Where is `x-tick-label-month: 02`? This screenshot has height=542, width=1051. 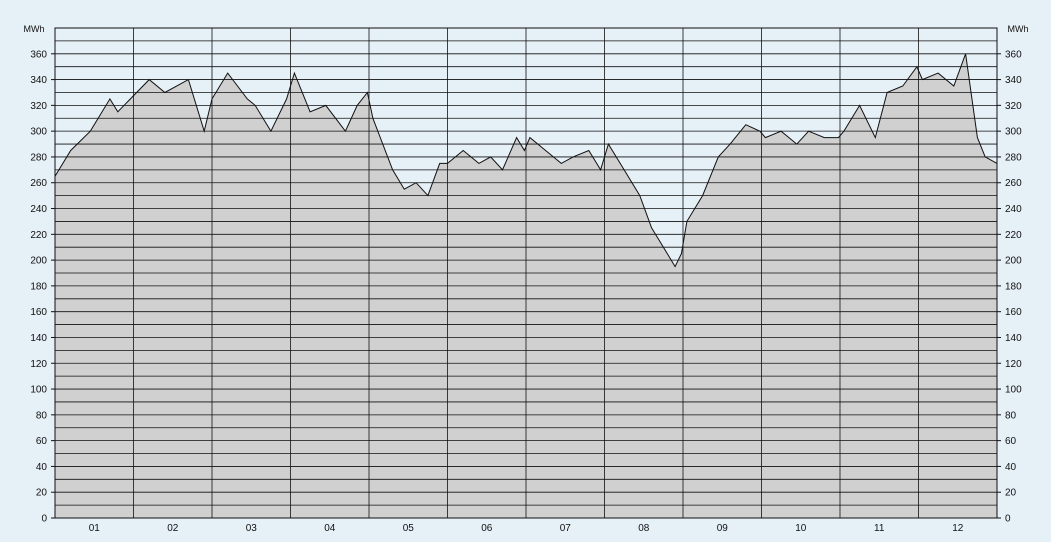
x-tick-label-month: 02 is located at coordinates (173, 528).